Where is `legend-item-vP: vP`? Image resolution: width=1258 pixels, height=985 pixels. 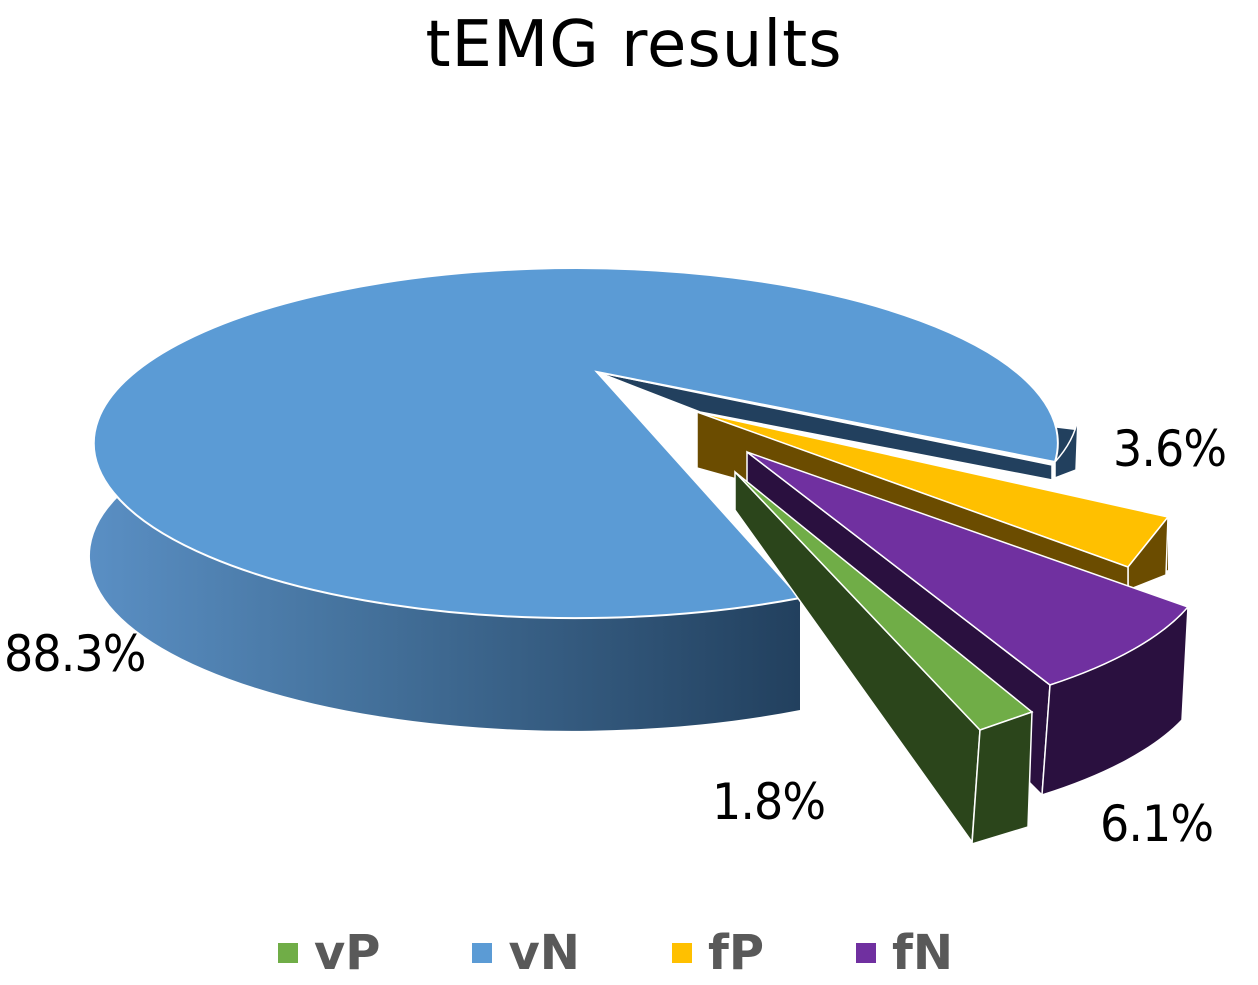
legend-item-vP: vP is located at coordinates (329, 953).